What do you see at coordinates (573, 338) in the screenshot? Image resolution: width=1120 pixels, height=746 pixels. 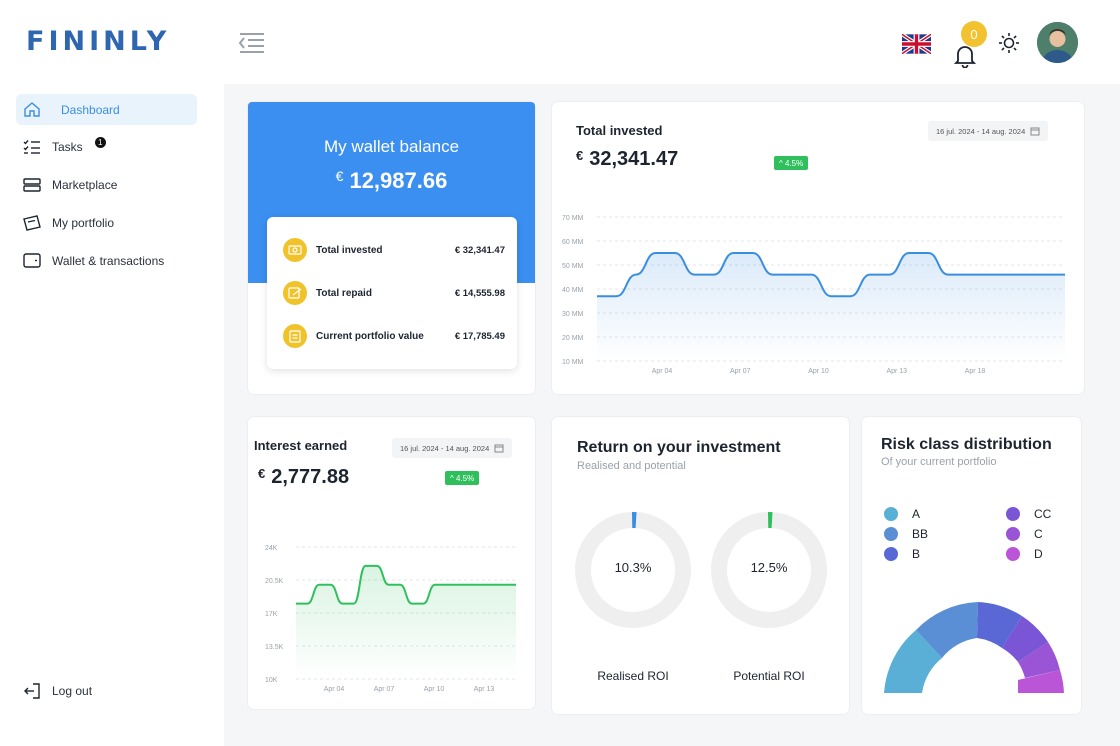 I see `y-tick-label: 20 MM` at bounding box center [573, 338].